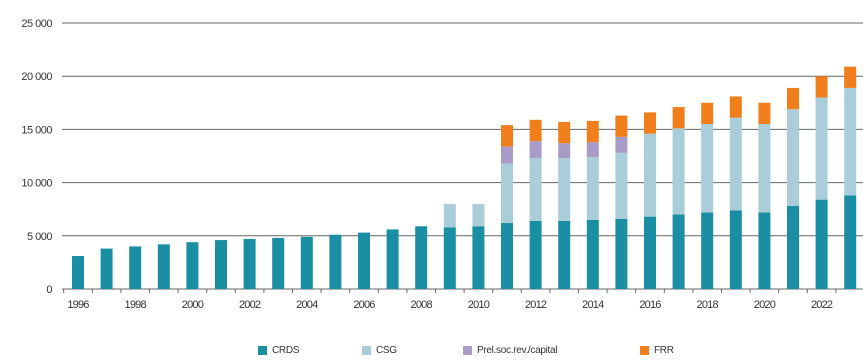 The image size is (863, 363). What do you see at coordinates (535, 189) in the screenshot?
I see `bar-csg-2012` at bounding box center [535, 189].